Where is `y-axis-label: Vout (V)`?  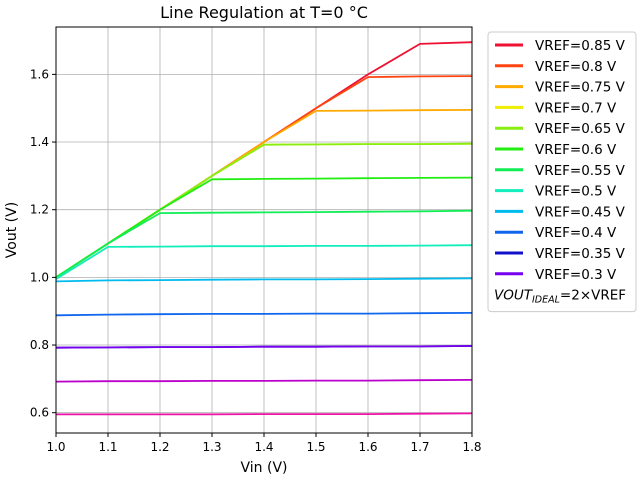 y-axis-label: Vout (V) is located at coordinates (12, 230).